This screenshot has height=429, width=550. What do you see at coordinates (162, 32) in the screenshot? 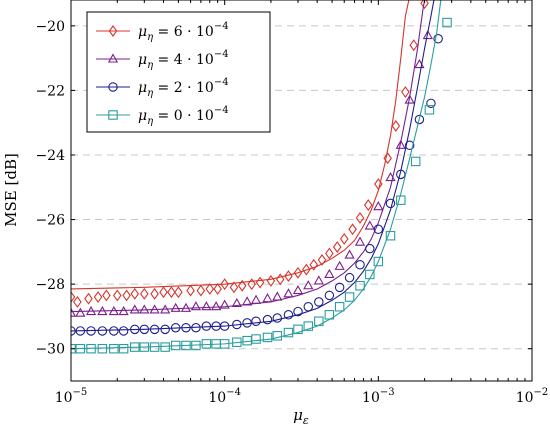
I see `legend-item: μη = 6 · 10−4` at bounding box center [162, 32].